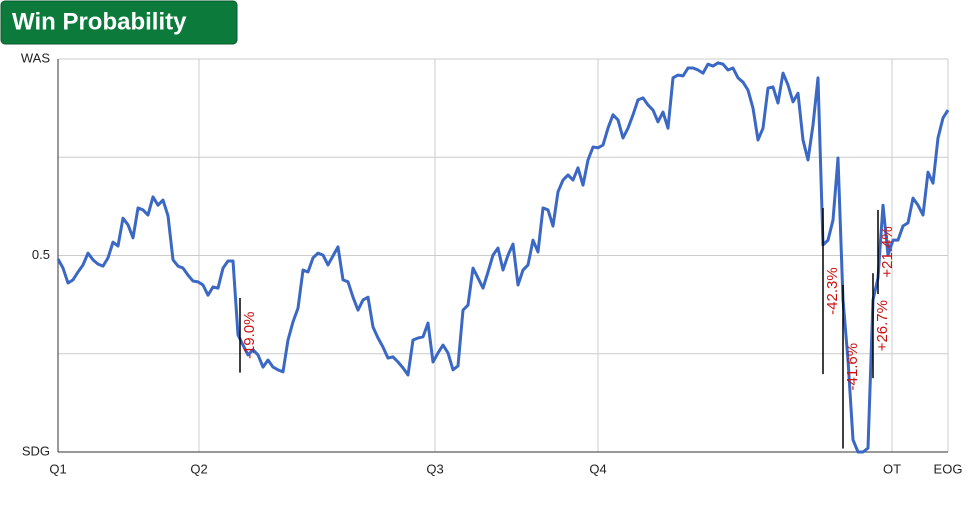 Image resolution: width=967 pixels, height=506 pixels. Describe the element at coordinates (832, 291) in the screenshot. I see `annotation-label: -42.3%` at that location.